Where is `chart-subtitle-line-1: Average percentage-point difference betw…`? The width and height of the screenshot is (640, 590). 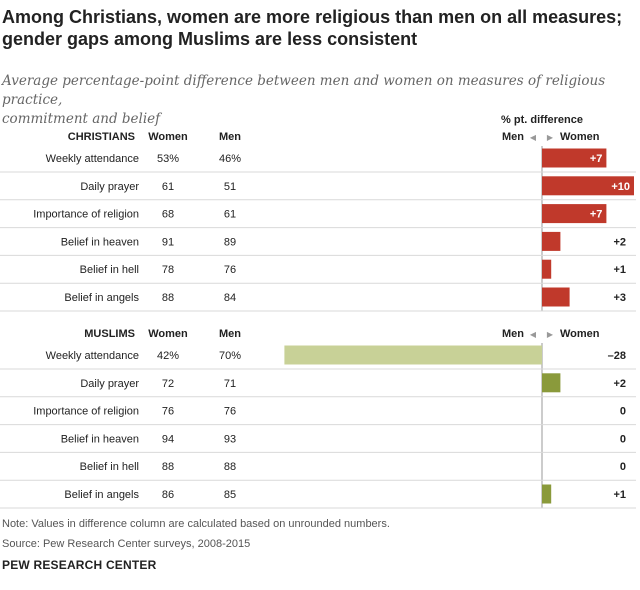 chart-subtitle-line-1: Average percentage-point difference betw… is located at coordinates (304, 90).